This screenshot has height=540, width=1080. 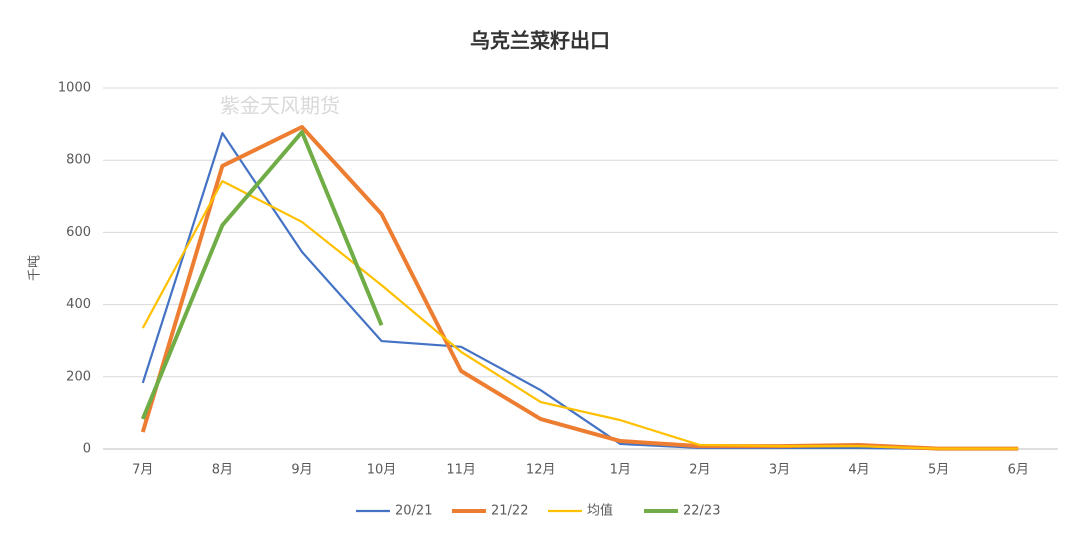 What do you see at coordinates (301, 470) in the screenshot?
I see `x-tick-label: 9月` at bounding box center [301, 470].